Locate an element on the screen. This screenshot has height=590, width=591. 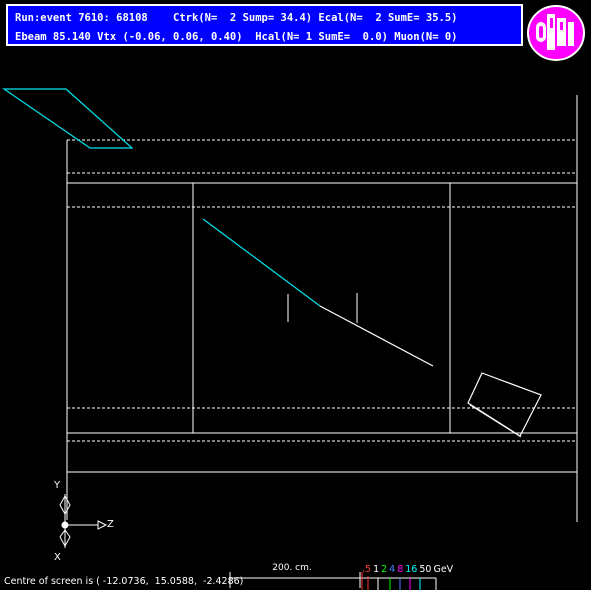
white-track is located at coordinates (376, 336).